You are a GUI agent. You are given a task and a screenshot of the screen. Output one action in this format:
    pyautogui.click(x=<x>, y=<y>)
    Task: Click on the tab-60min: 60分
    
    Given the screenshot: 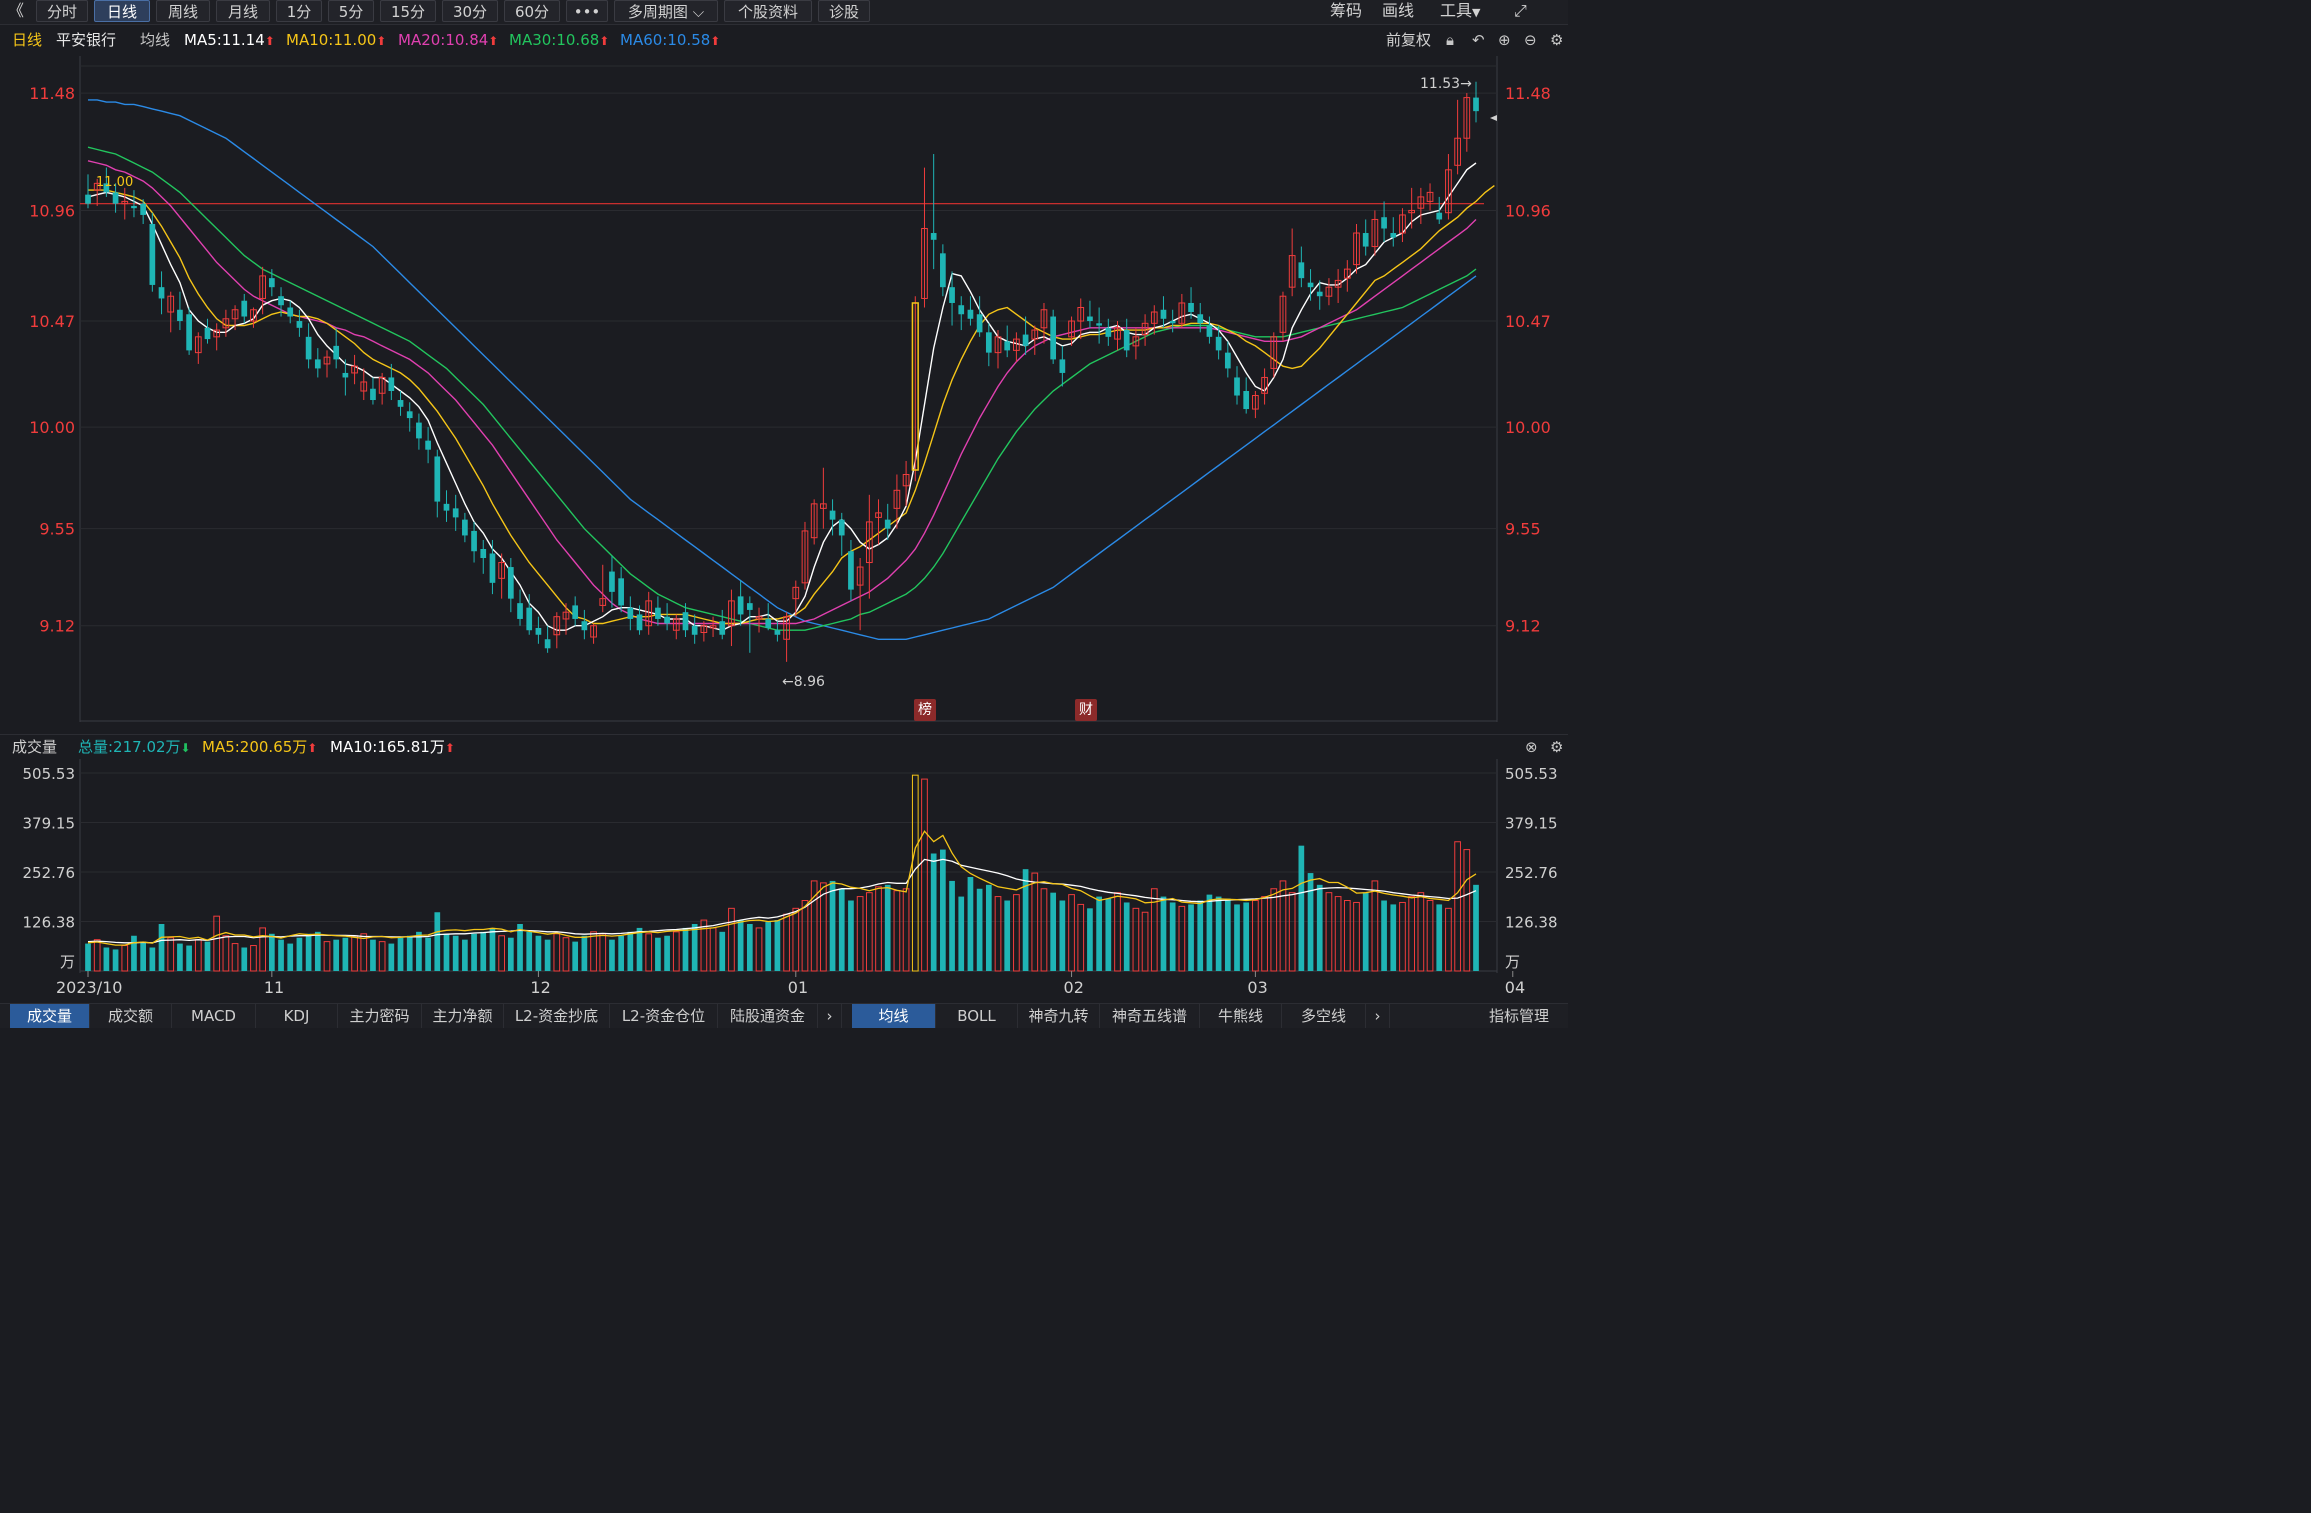 What is the action you would take?
    pyautogui.click(x=532, y=11)
    